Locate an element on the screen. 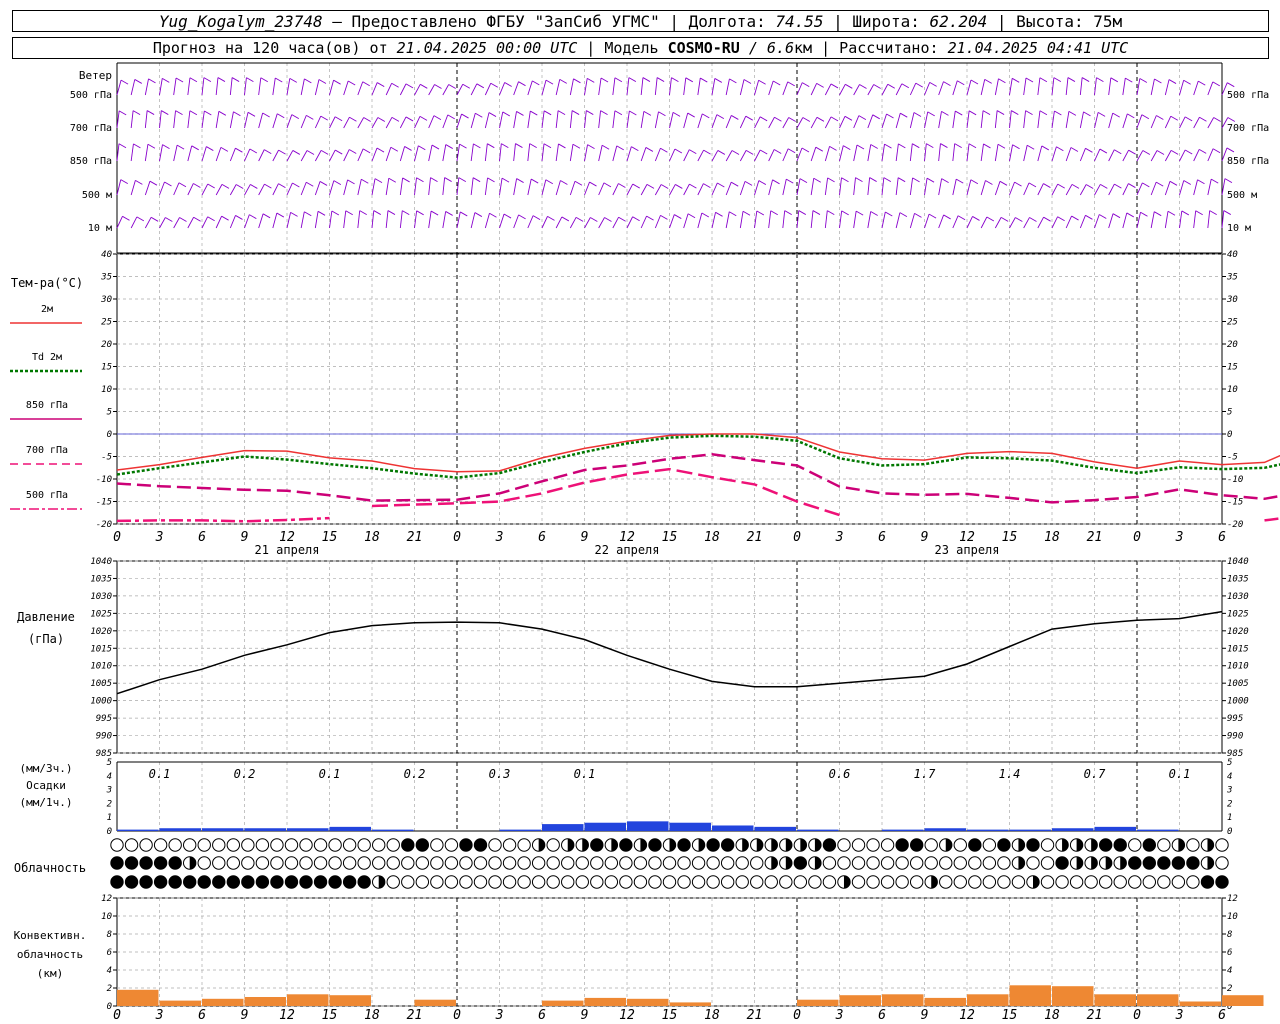 The image size is (1280, 1024). conv-xtick-label: 15 is located at coordinates (1010, 1015).